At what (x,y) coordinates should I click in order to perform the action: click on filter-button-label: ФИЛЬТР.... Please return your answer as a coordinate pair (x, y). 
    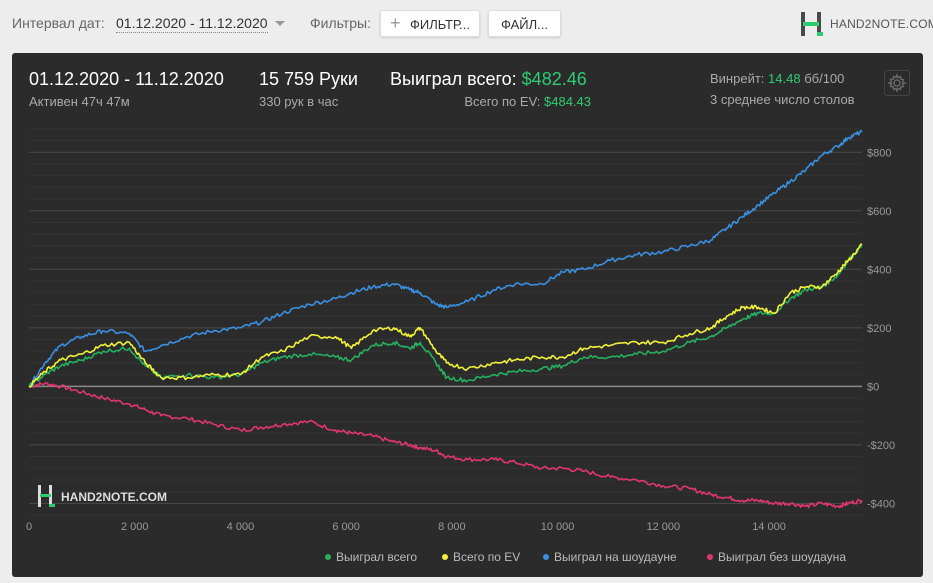
    Looking at the image, I should click on (440, 24).